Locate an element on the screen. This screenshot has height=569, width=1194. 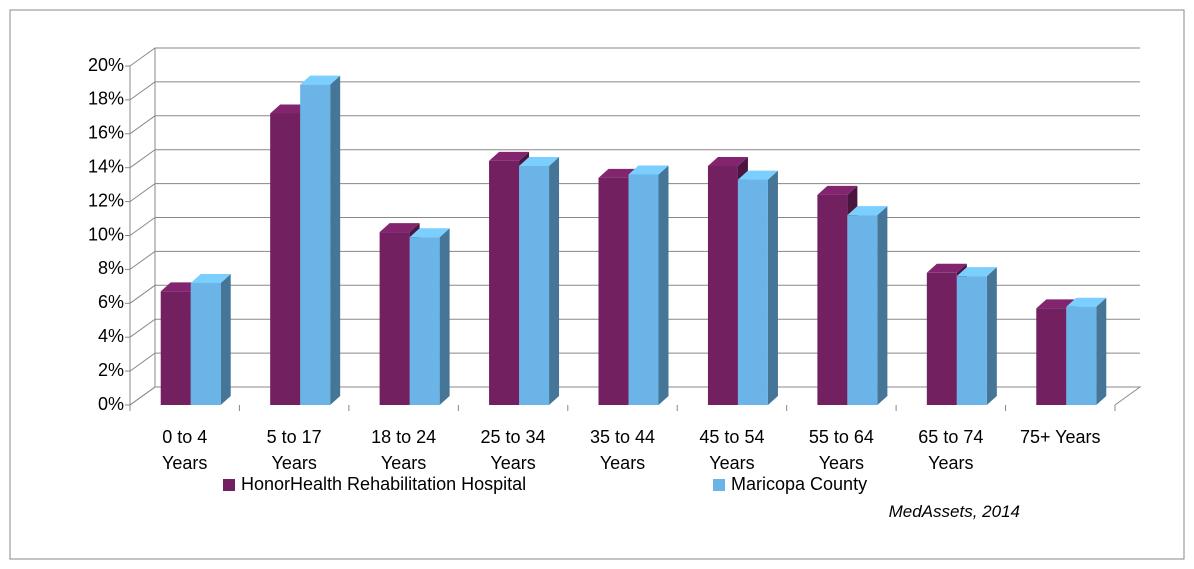
x-tick-label: 5 to 17 Years is located at coordinates (294, 450).